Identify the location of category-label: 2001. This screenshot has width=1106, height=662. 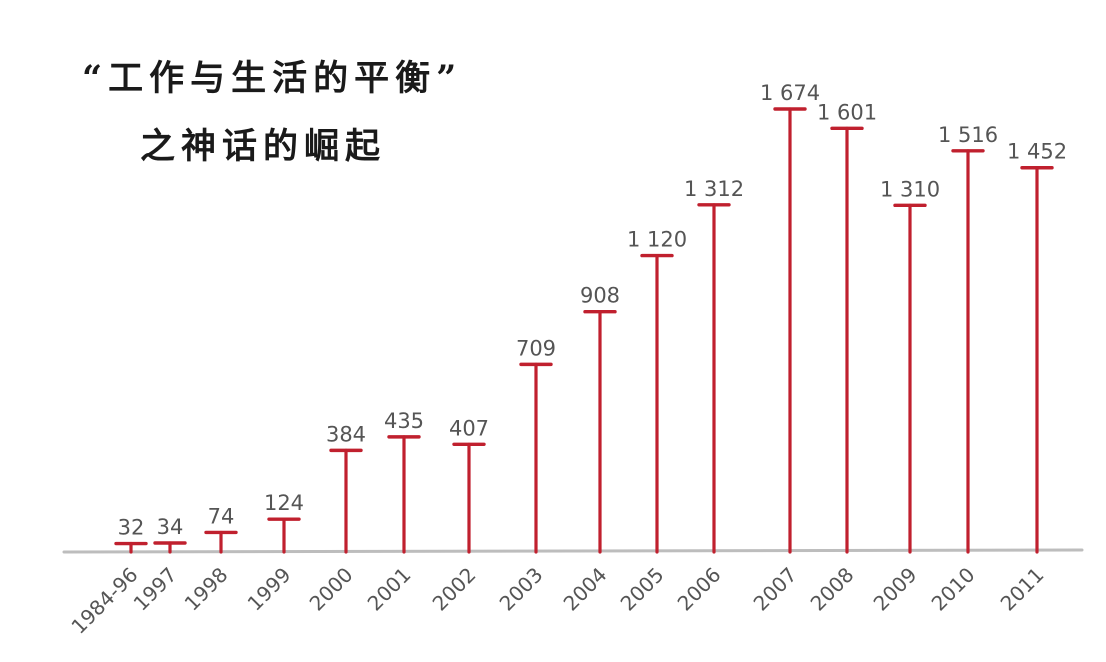
(389, 589).